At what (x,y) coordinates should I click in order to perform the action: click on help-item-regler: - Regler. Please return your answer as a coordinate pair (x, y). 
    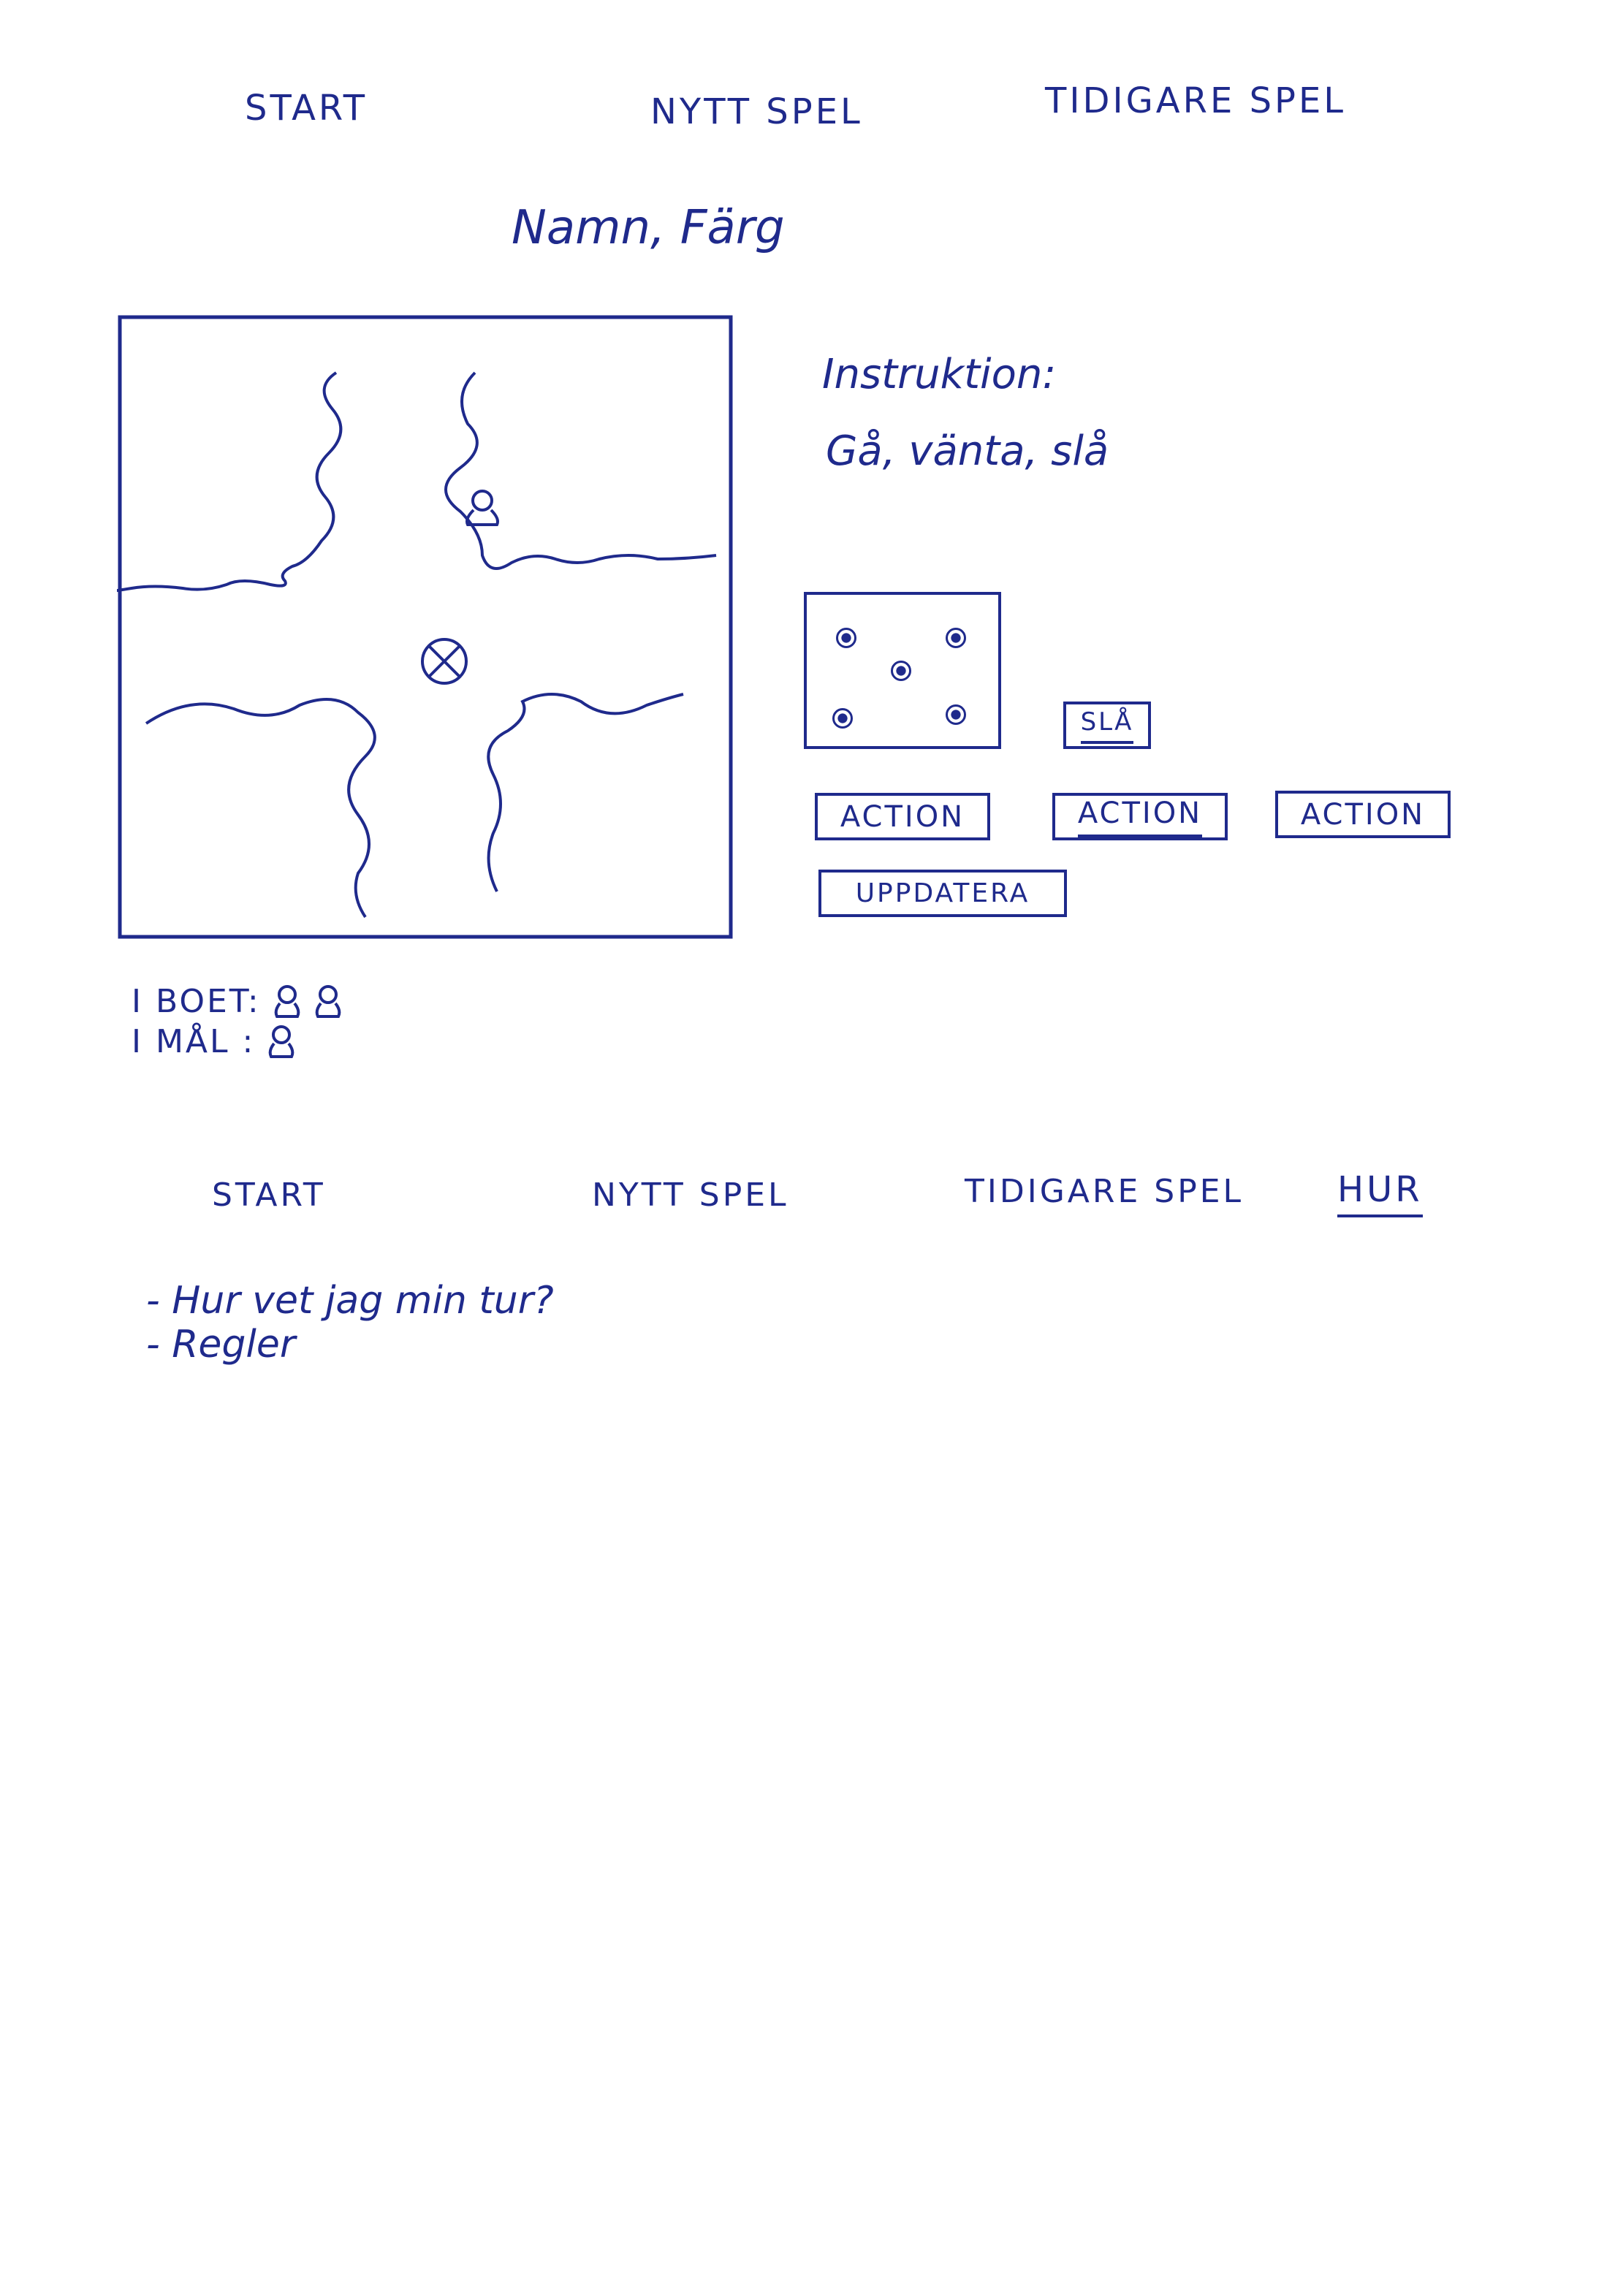
    Looking at the image, I should click on (221, 1344).